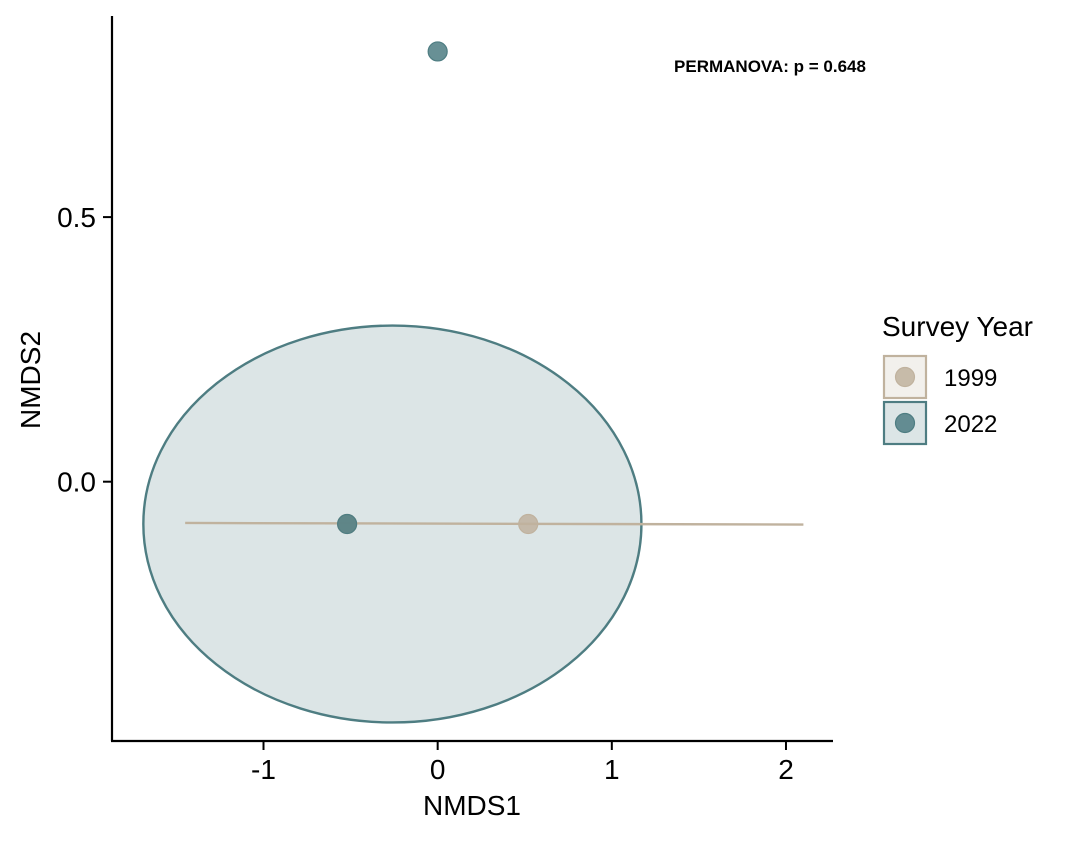  Describe the element at coordinates (612, 769) in the screenshot. I see `x-tick-label: 1` at that location.